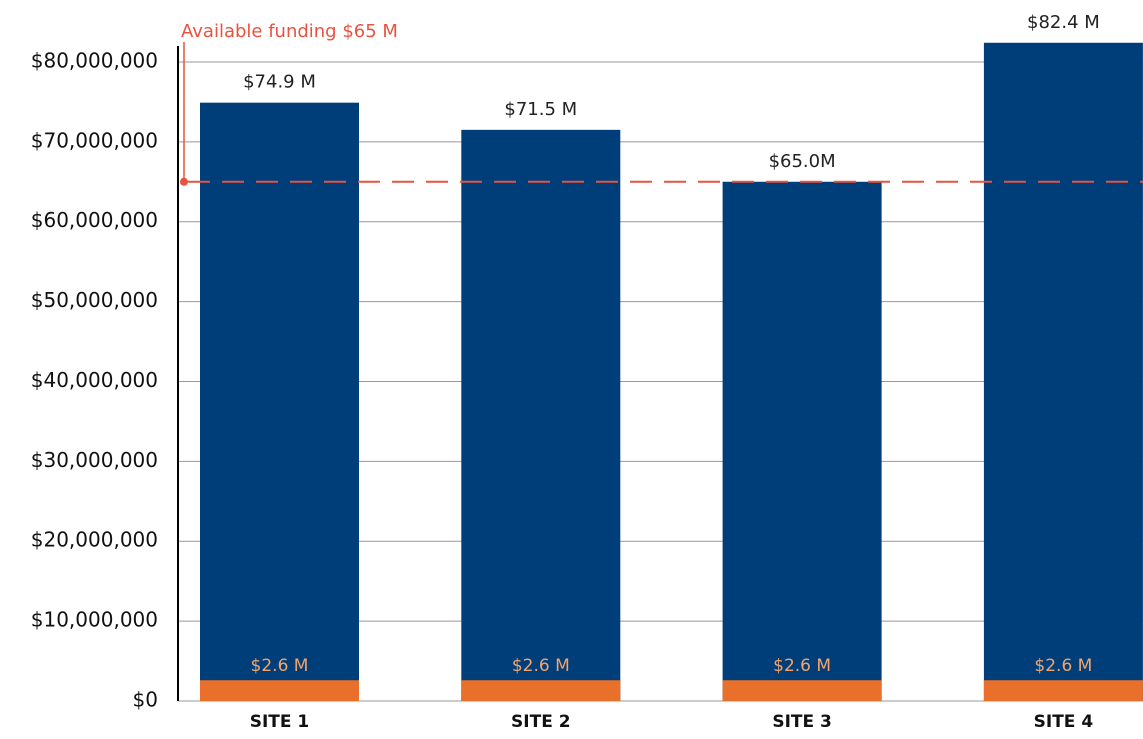 This screenshot has height=739, width=1143. I want to click on y-tick-label: $40,000,000, so click(94, 380).